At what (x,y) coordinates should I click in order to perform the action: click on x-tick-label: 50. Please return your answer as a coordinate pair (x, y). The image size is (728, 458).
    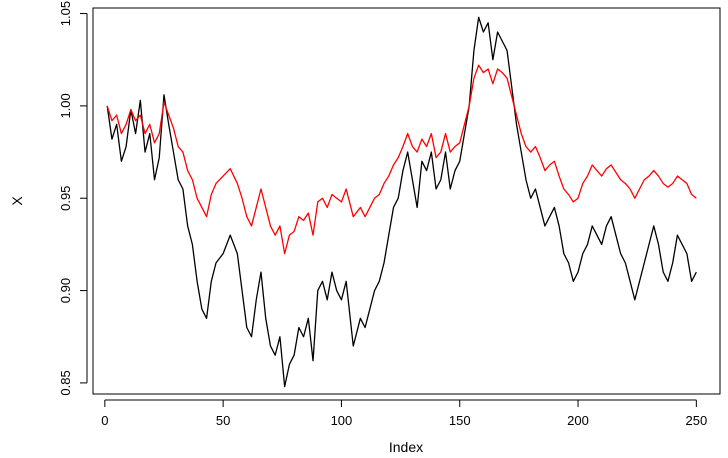
    Looking at the image, I should click on (223, 420).